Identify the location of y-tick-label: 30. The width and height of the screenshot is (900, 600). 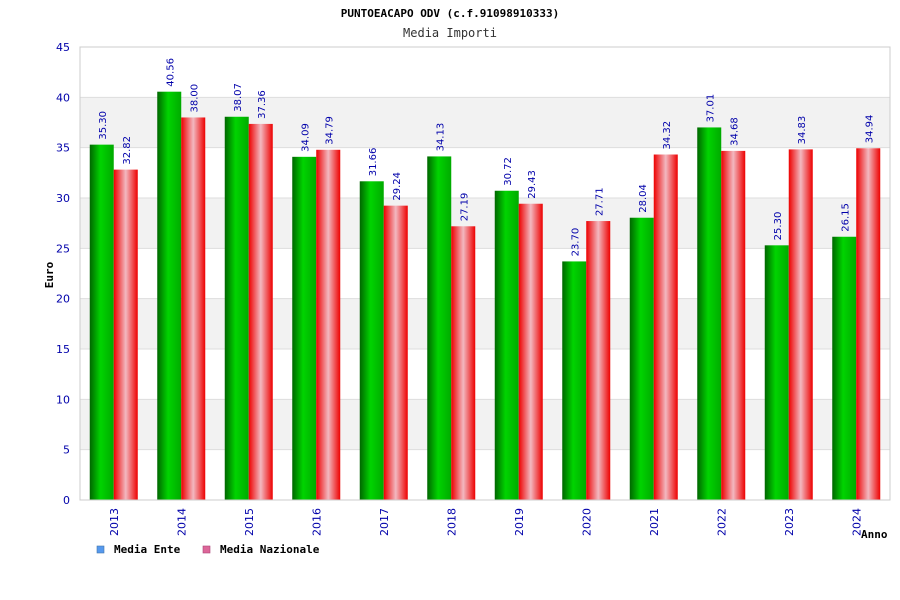
(63, 198).